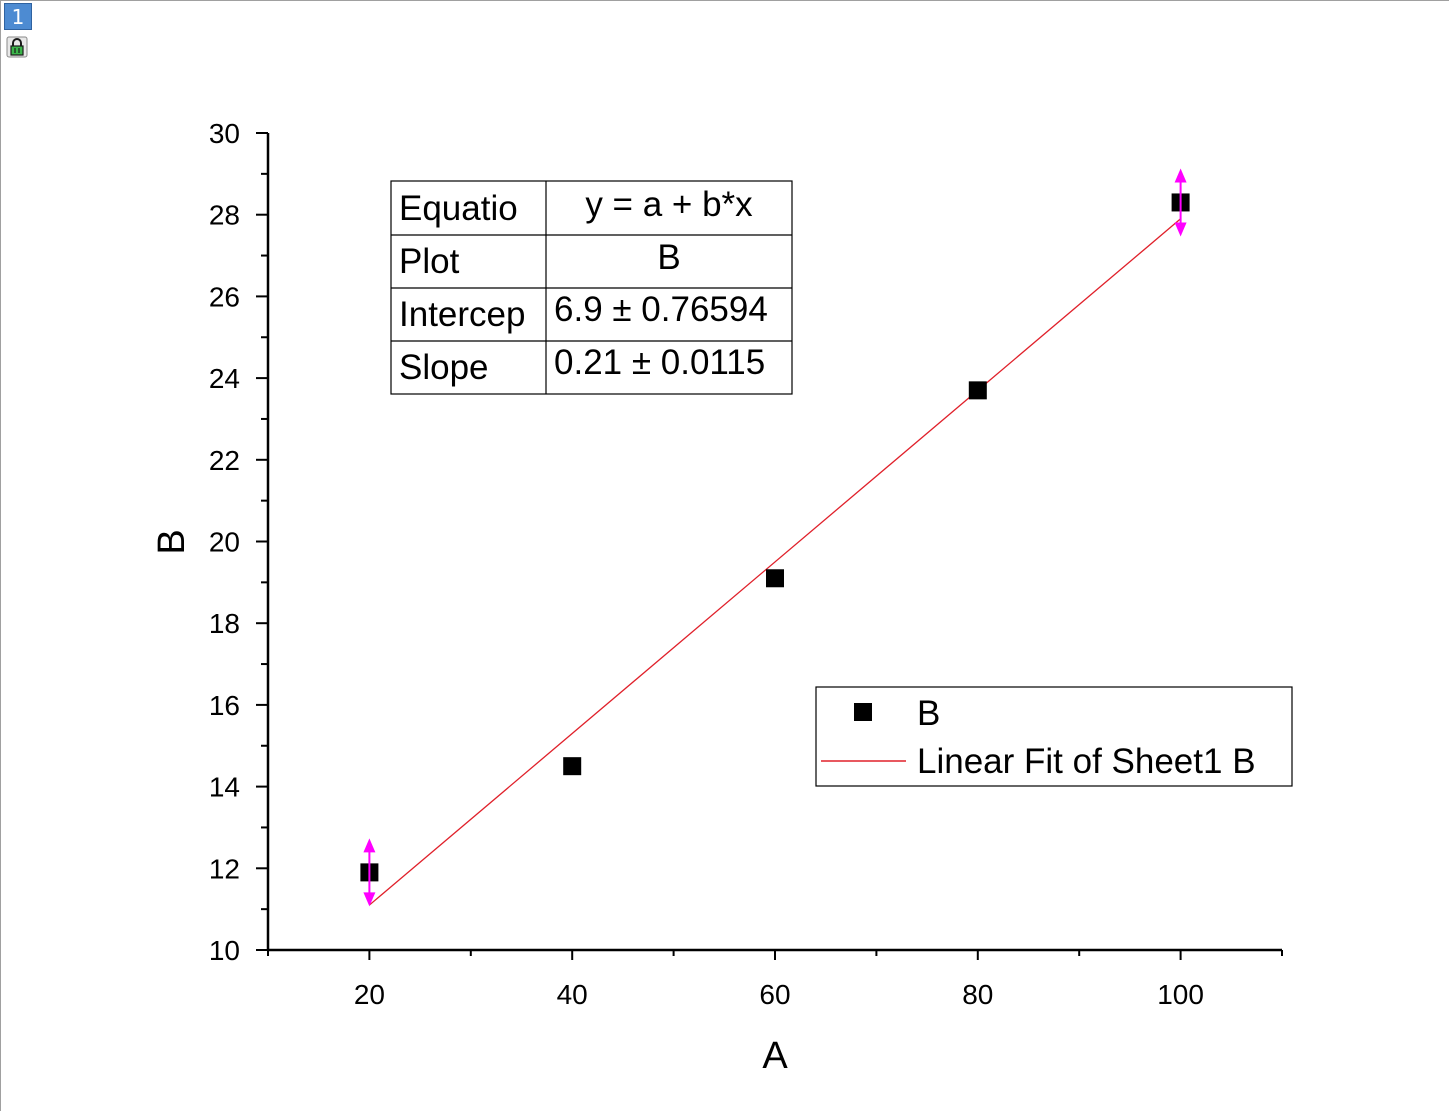  I want to click on y-tick-label: 16, so click(224, 705).